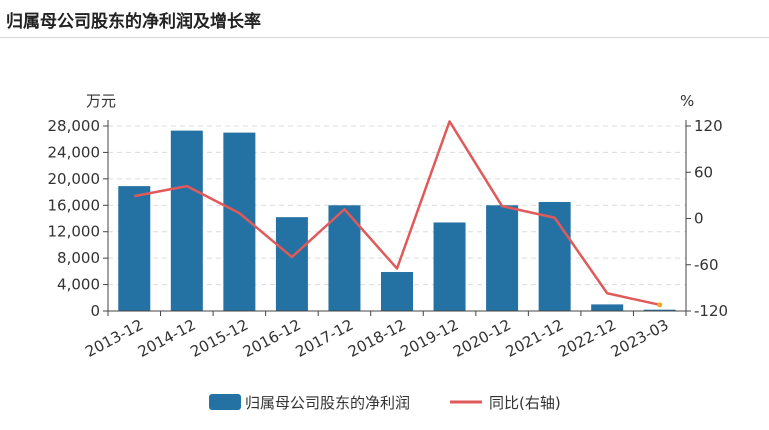 The width and height of the screenshot is (769, 430). What do you see at coordinates (660, 305) in the screenshot?
I see `line-point` at bounding box center [660, 305].